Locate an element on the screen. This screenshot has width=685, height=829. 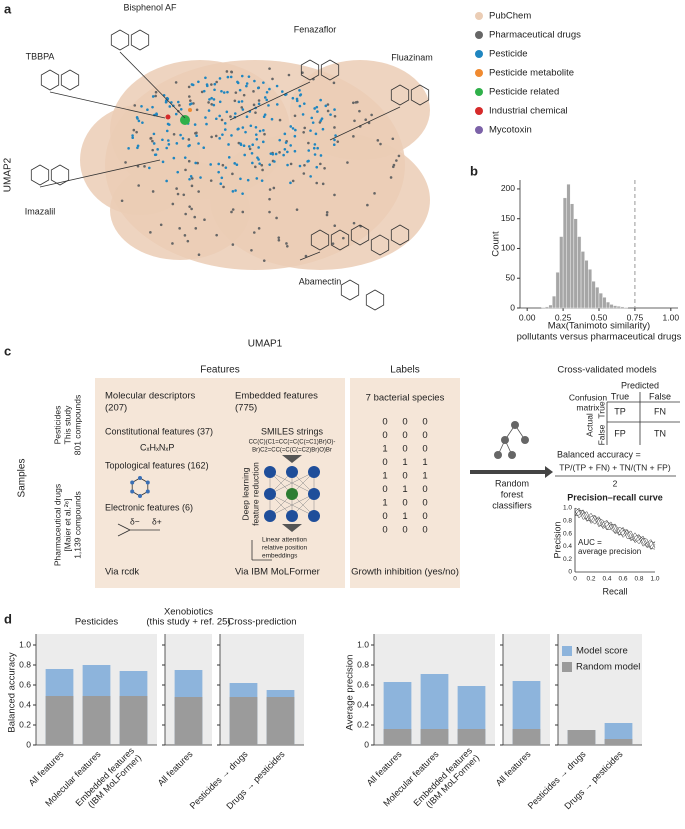
label: FP is located at coordinates (620, 433).